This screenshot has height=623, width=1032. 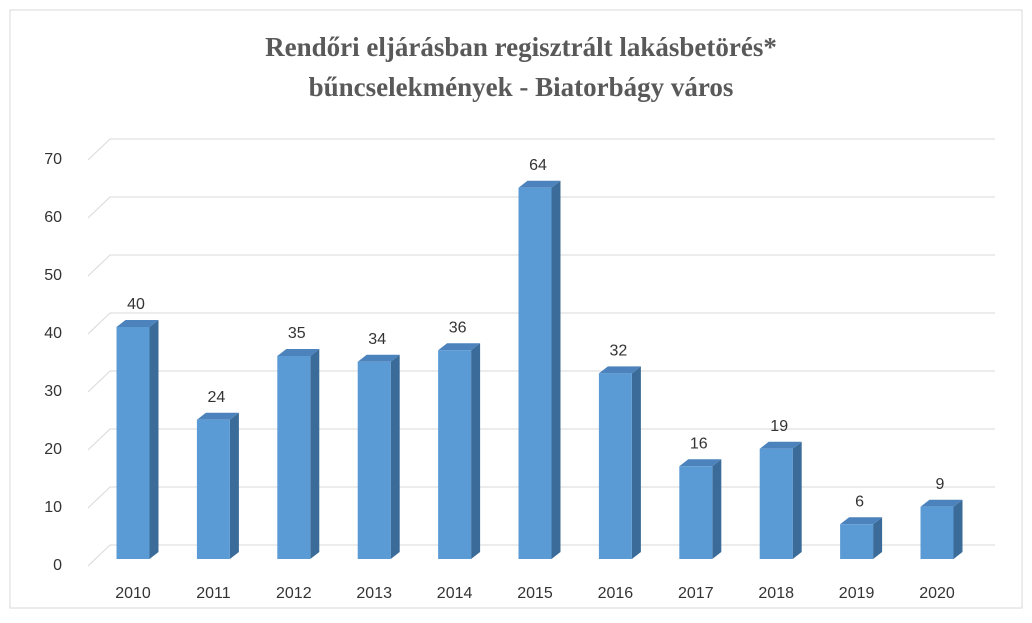 What do you see at coordinates (297, 333) in the screenshot?
I see `data-label: 35` at bounding box center [297, 333].